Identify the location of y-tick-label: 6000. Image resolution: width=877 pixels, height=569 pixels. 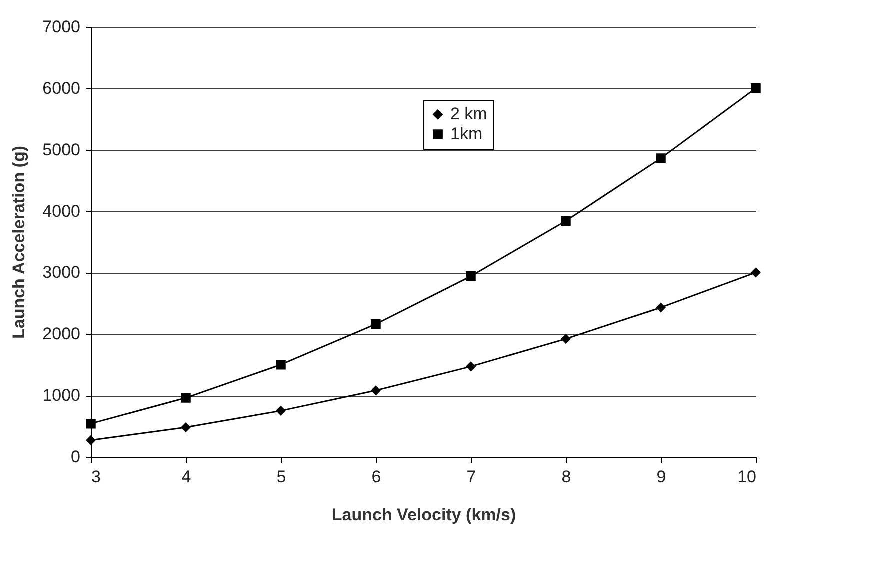
(61, 88).